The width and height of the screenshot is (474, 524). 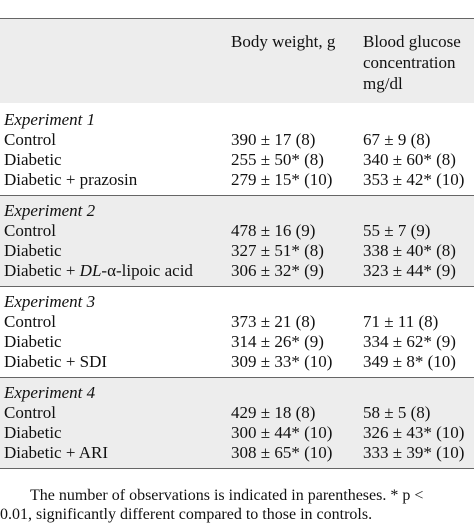 What do you see at coordinates (409, 250) in the screenshot?
I see `blood-glucose-cell: 338 ± 40* (8)` at bounding box center [409, 250].